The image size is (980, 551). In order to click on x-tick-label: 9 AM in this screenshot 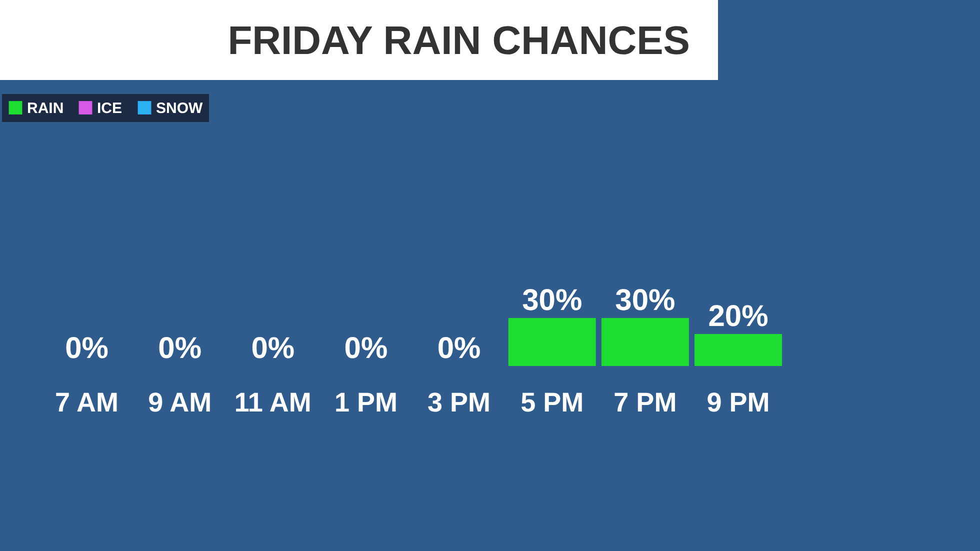, I will do `click(180, 403)`.